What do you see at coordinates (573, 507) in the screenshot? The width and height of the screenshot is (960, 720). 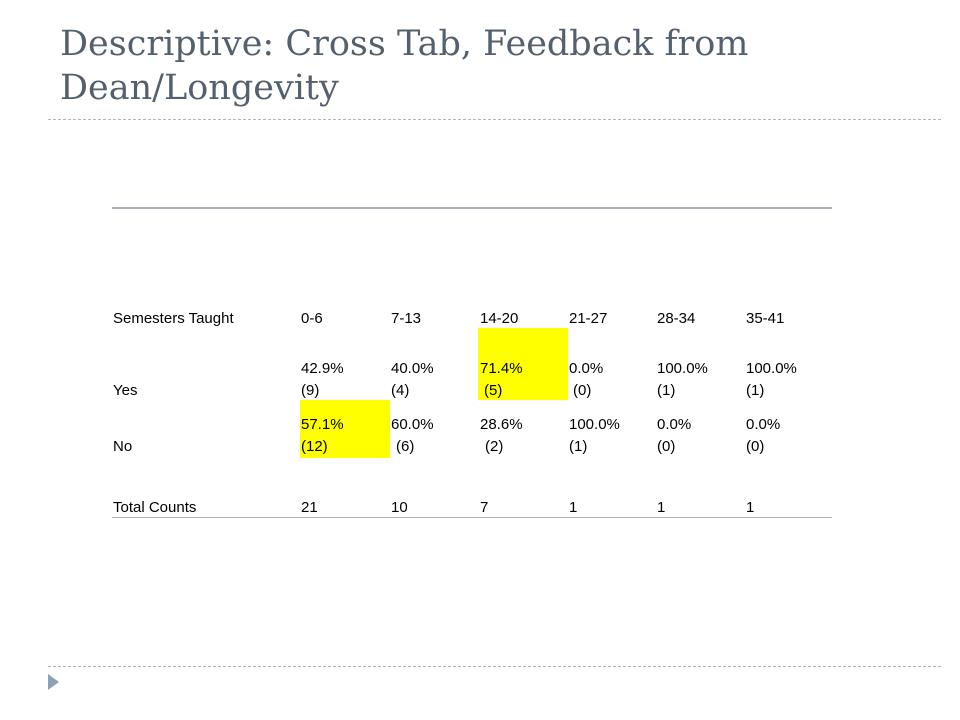 I see `total-21-27: 1` at bounding box center [573, 507].